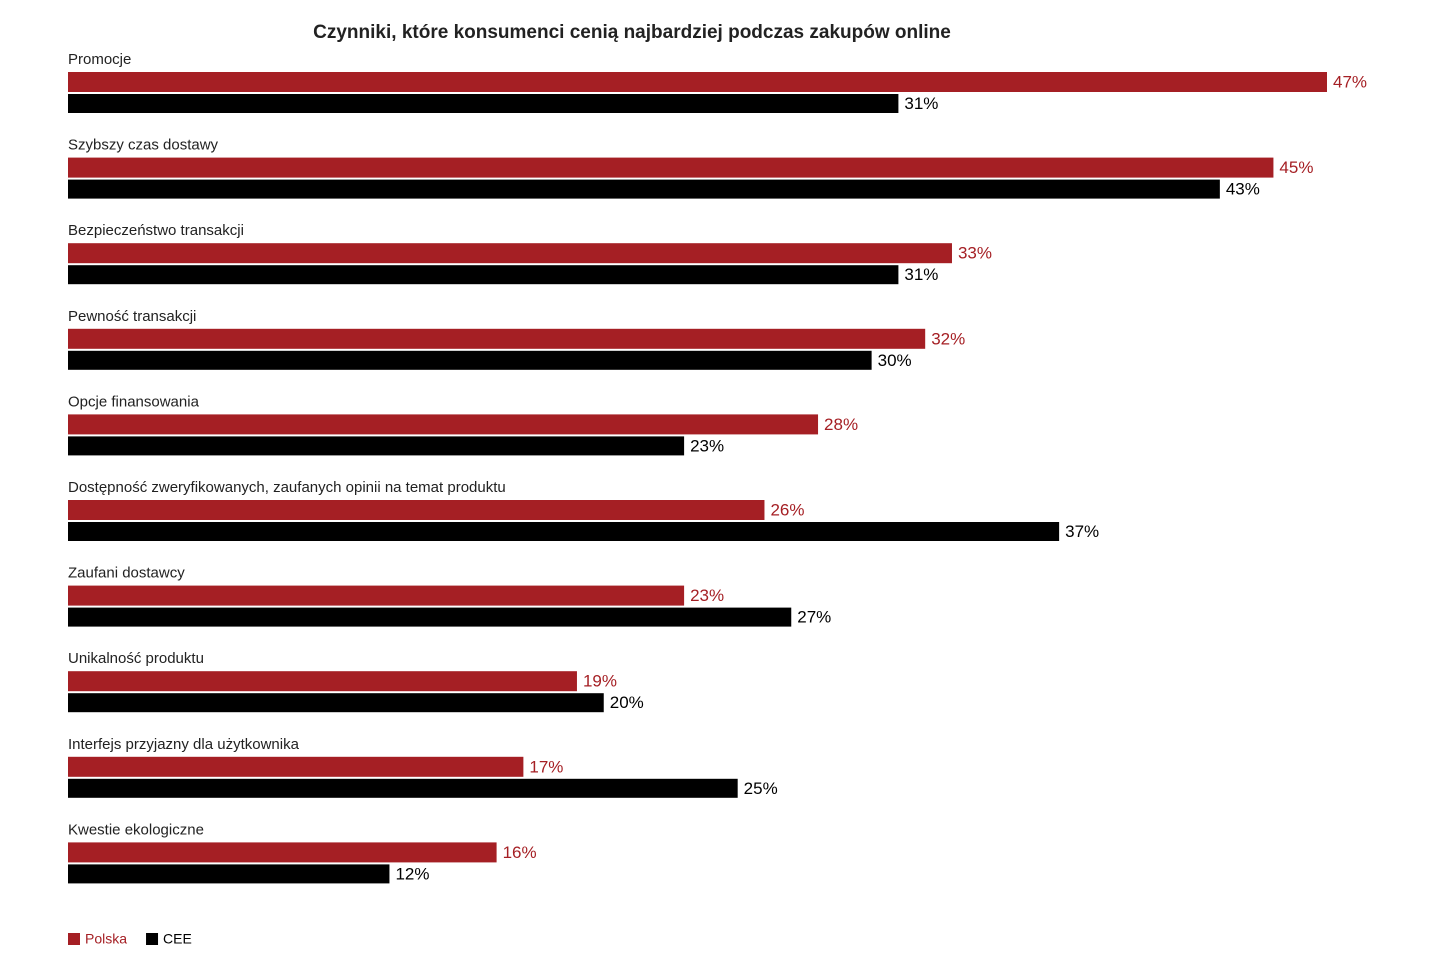 The height and width of the screenshot is (962, 1450). I want to click on category-label: Zaufani dostawcy, so click(126, 573).